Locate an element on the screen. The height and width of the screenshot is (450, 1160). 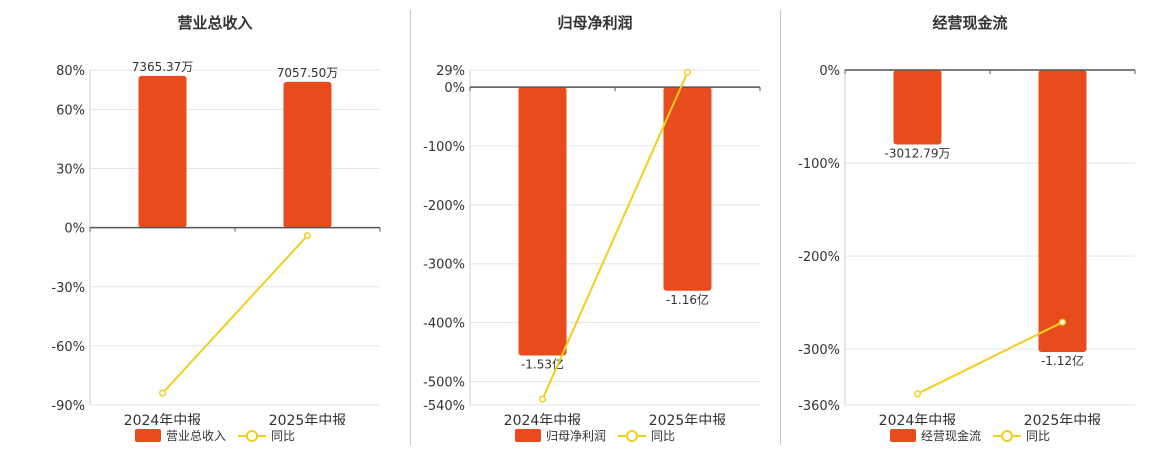
bar-data-label: -1.53亿 is located at coordinates (542, 364).